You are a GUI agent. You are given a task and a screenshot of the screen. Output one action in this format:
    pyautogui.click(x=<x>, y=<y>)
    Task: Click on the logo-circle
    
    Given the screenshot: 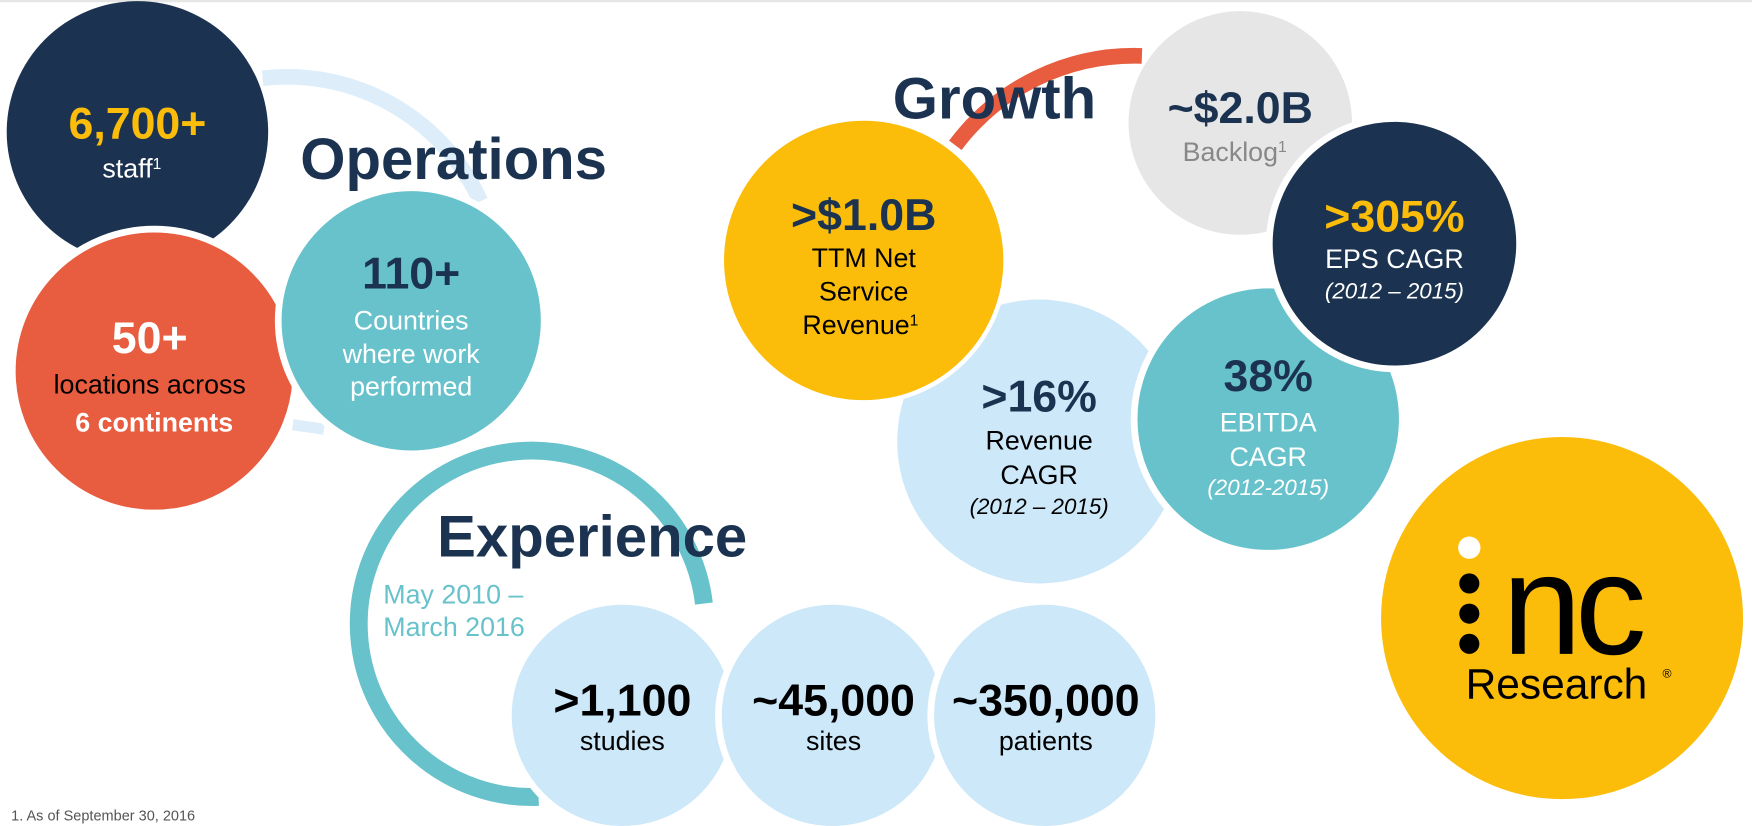 What is the action you would take?
    pyautogui.click(x=1562, y=618)
    